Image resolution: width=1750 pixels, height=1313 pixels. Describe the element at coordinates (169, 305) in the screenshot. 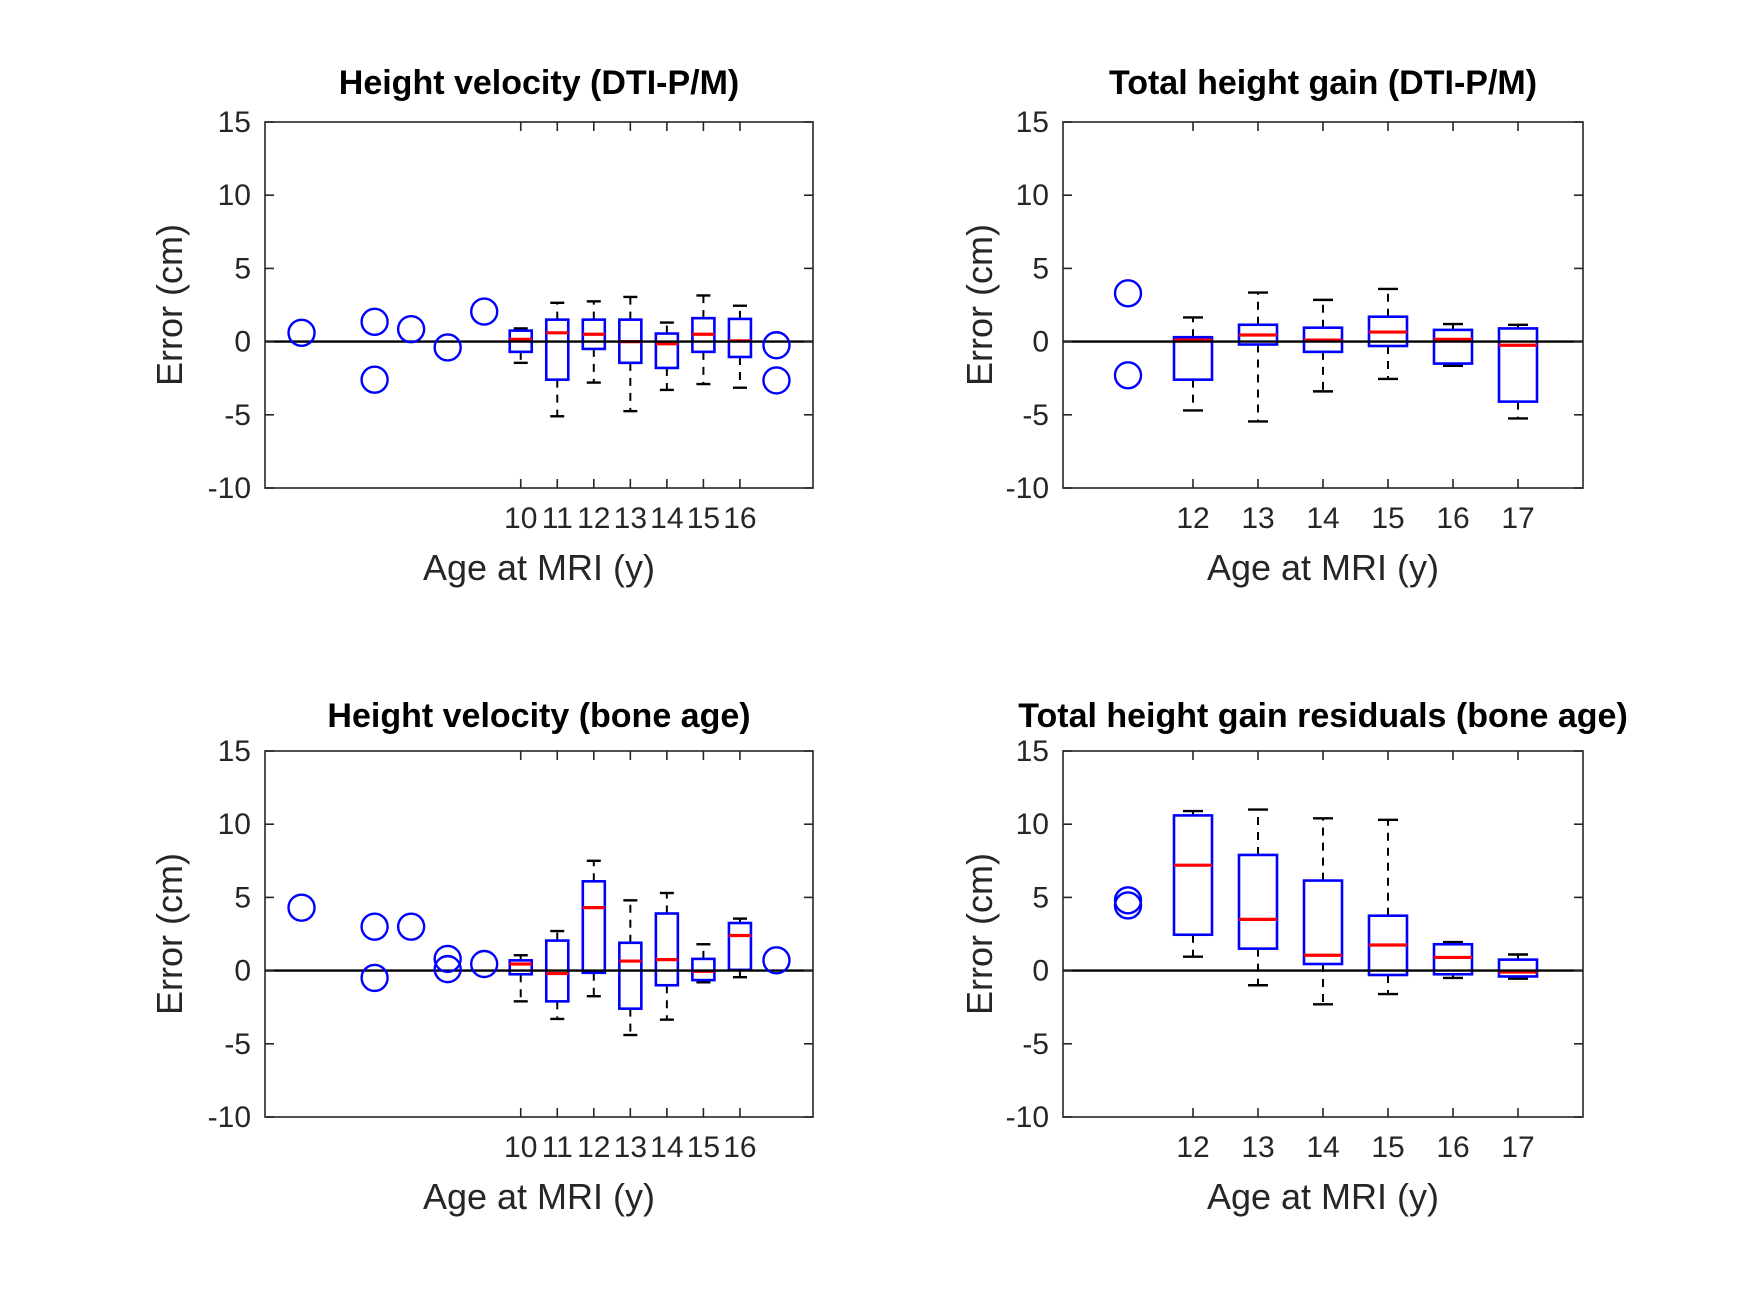

I see `y-axis-label: Error (cm)` at that location.